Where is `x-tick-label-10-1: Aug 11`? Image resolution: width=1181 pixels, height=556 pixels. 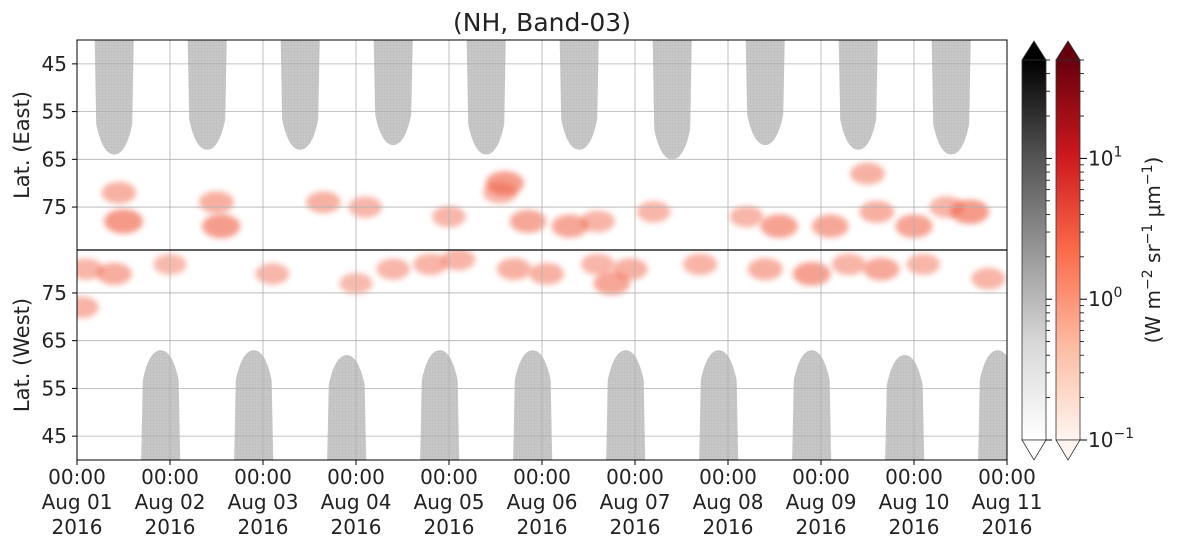
x-tick-label-10-1: Aug 11 is located at coordinates (1007, 502).